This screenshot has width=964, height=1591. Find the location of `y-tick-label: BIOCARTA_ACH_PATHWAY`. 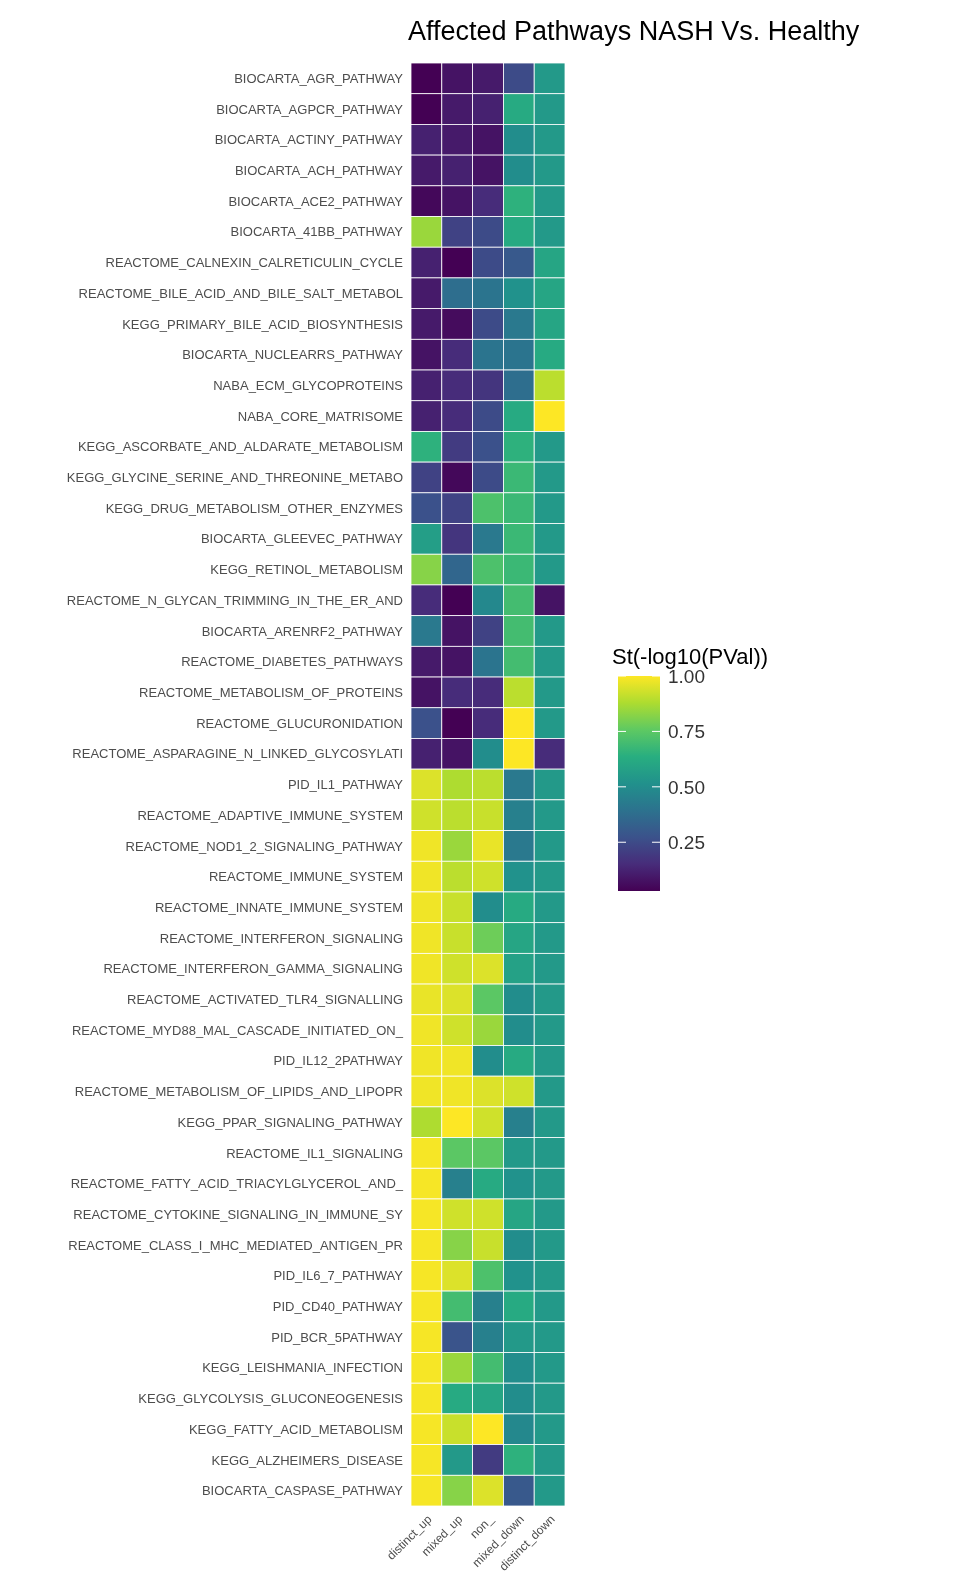

y-tick-label: BIOCARTA_ACH_PATHWAY is located at coordinates (319, 171).